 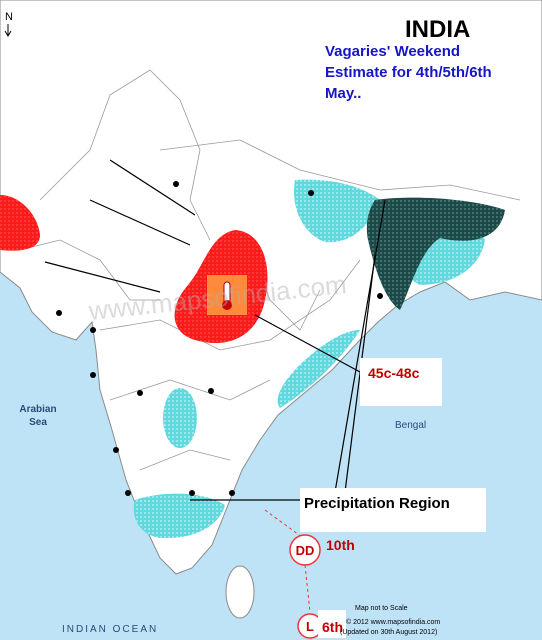 I want to click on system-date: 6th, so click(x=332, y=627).